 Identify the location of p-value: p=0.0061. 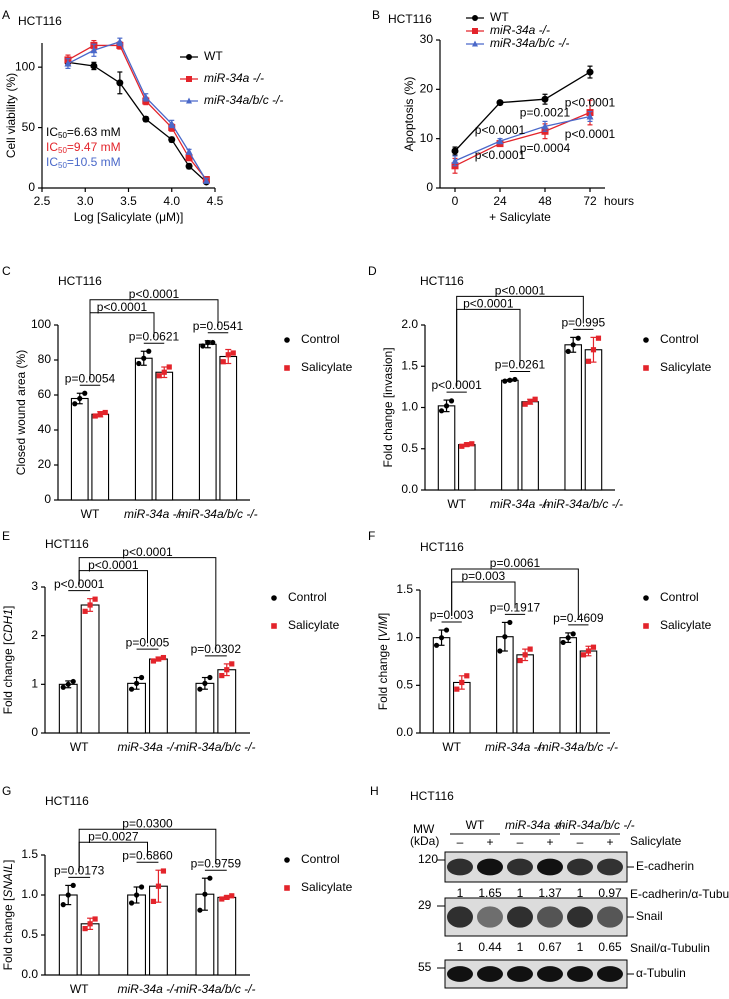
(515, 563).